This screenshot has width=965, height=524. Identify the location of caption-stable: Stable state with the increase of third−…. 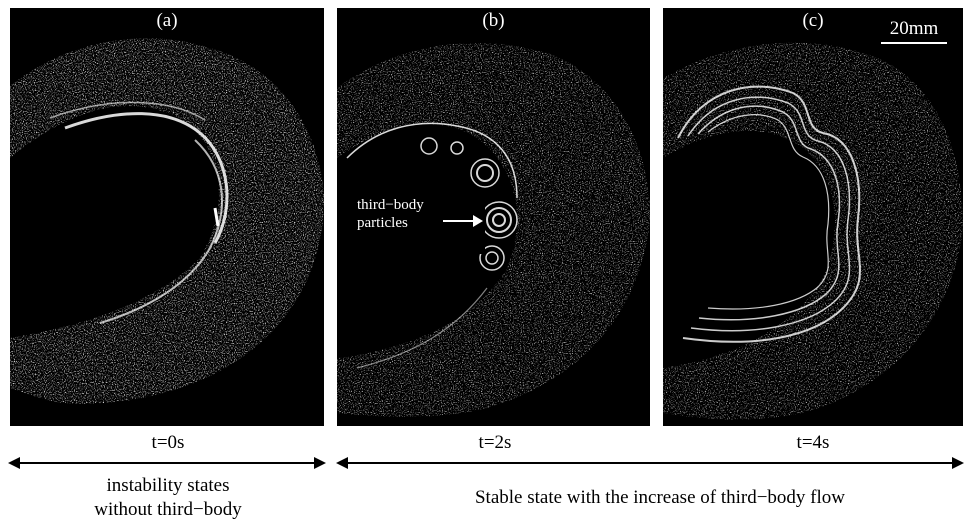
(660, 497).